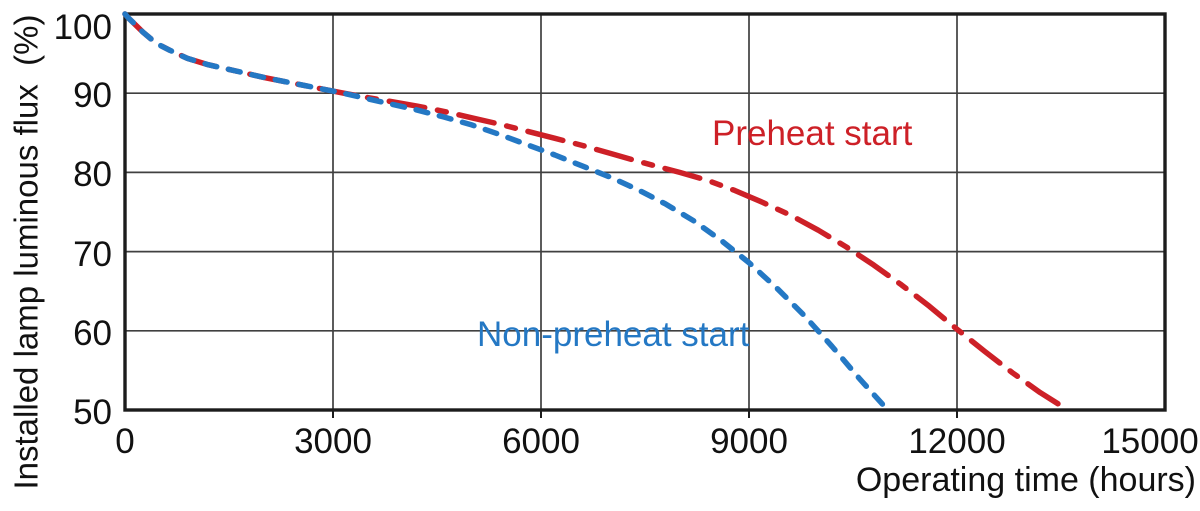  Describe the element at coordinates (92, 333) in the screenshot. I see `y-tick-label: 60` at that location.